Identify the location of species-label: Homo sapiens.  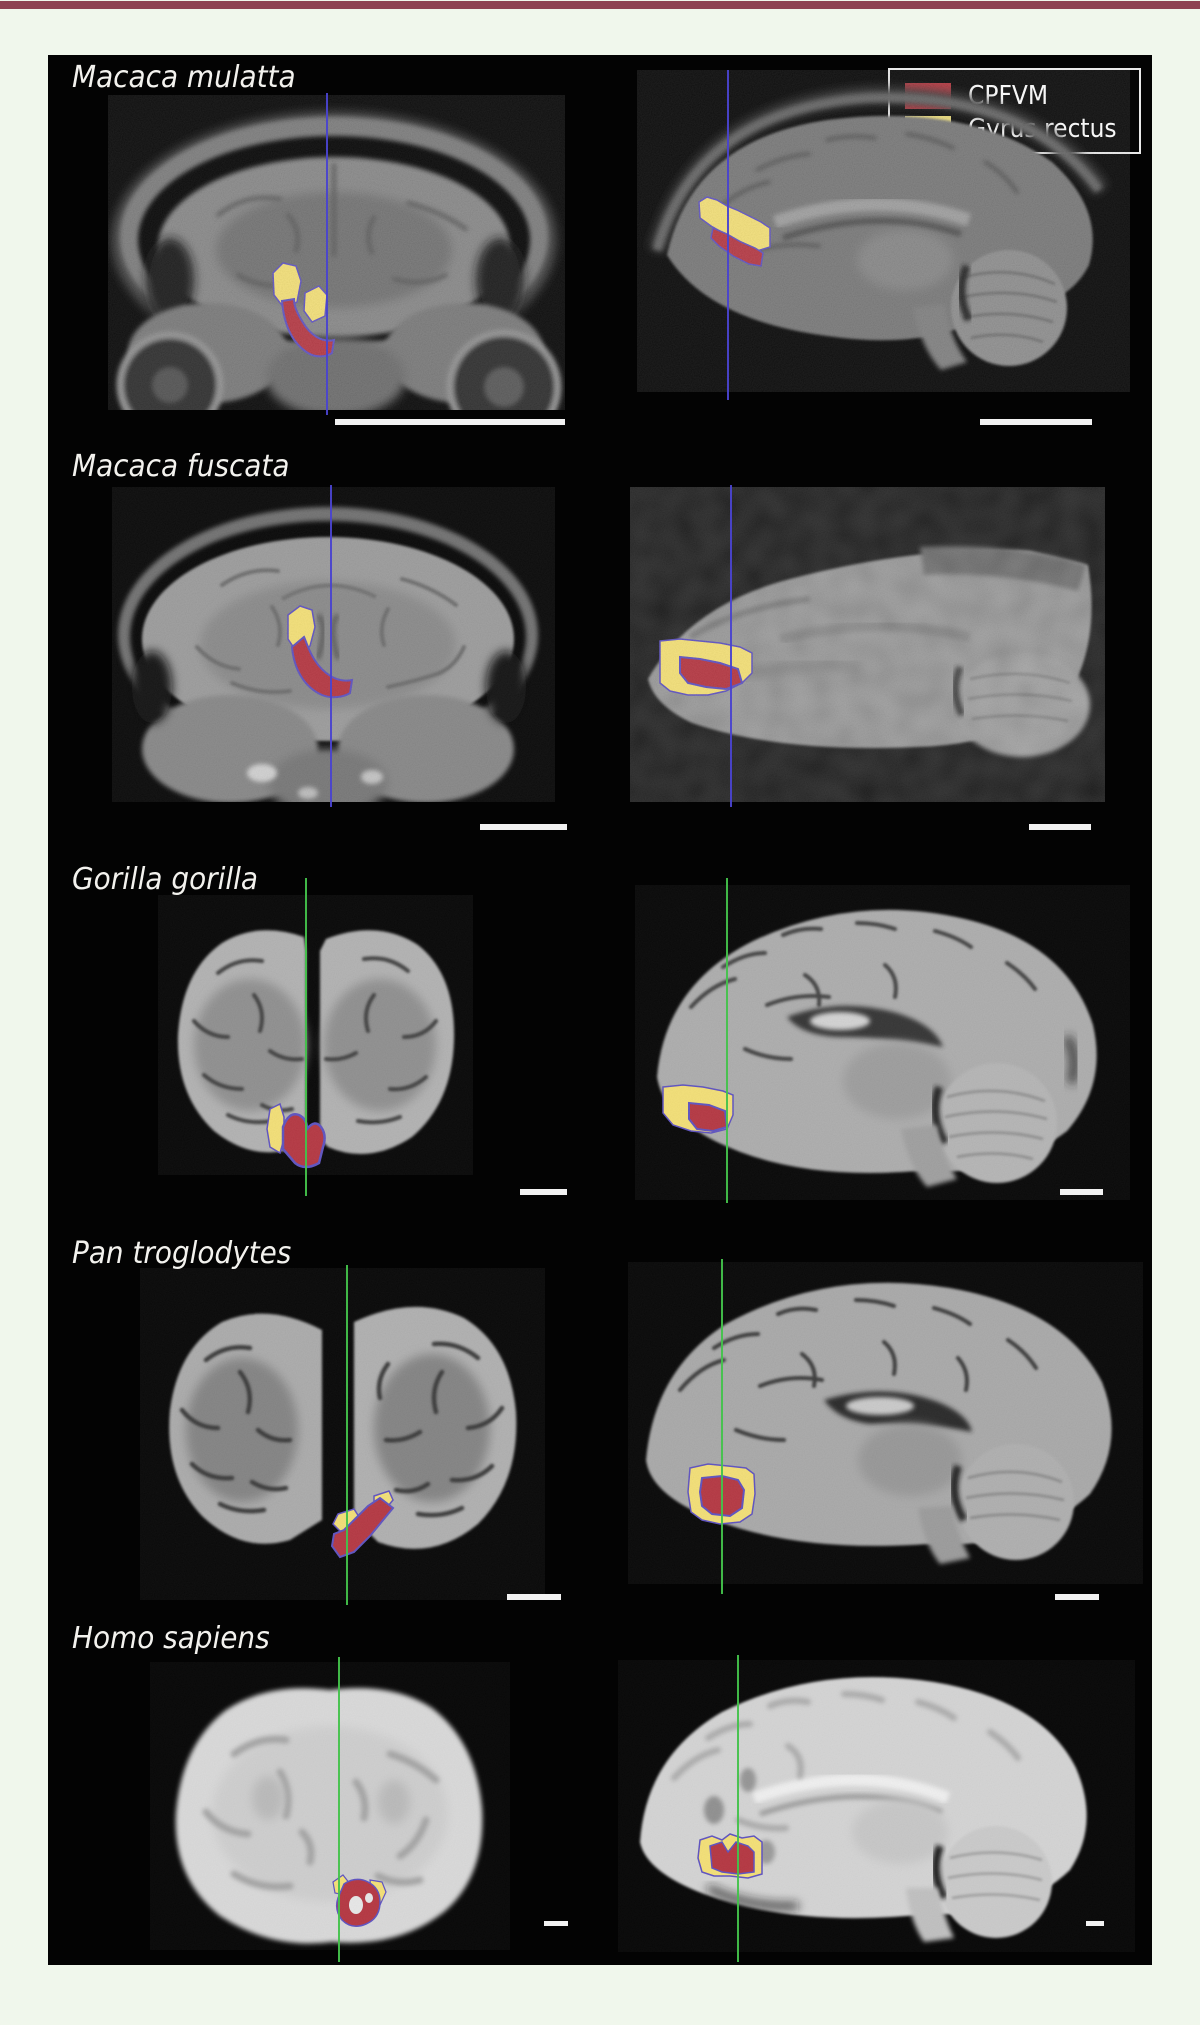
(171, 1638).